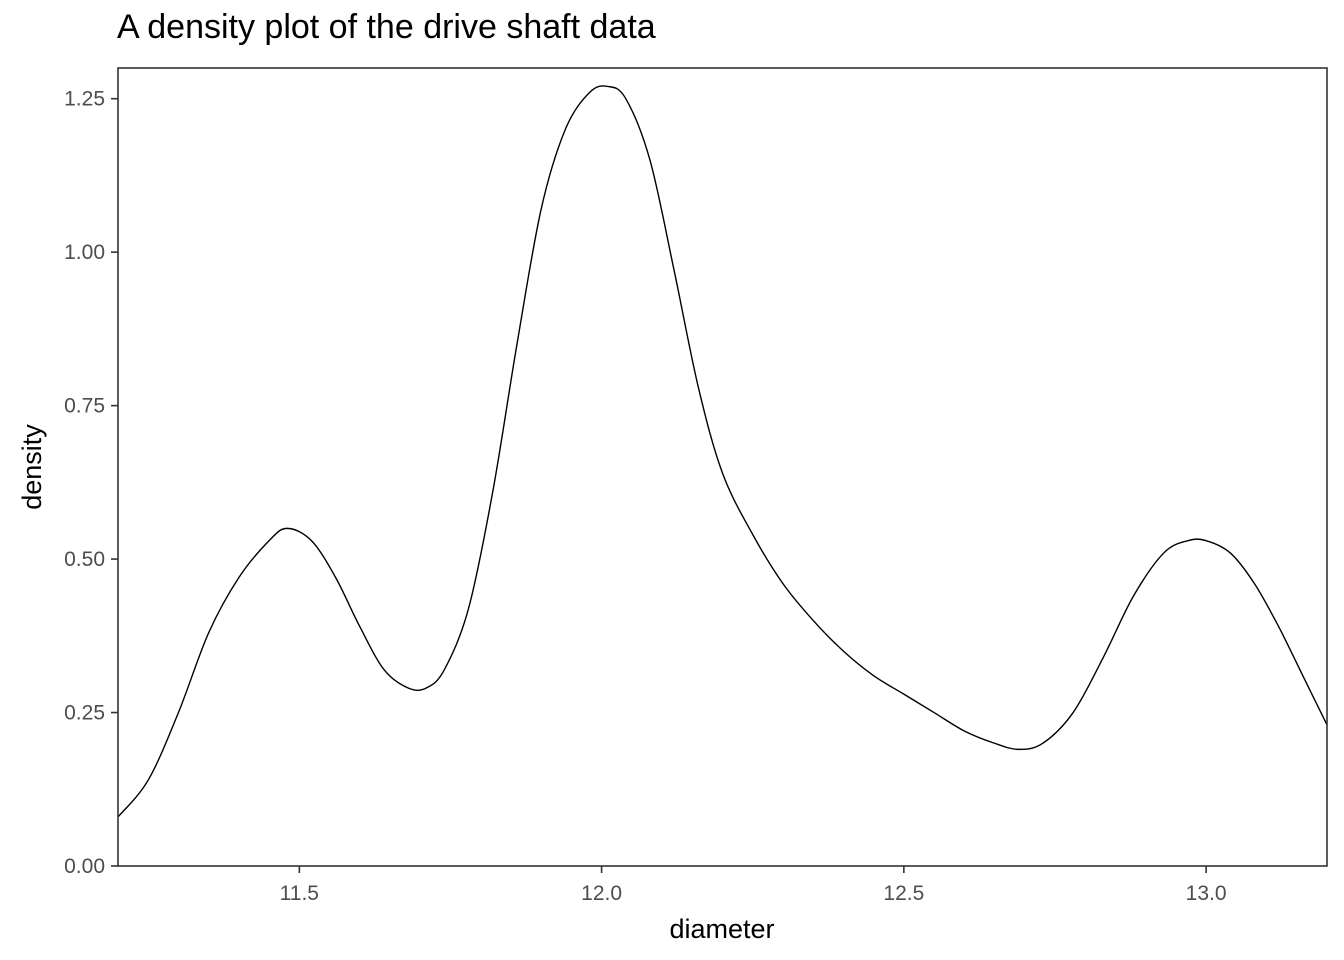  I want to click on x-tick-label: 13.0, so click(1206, 893).